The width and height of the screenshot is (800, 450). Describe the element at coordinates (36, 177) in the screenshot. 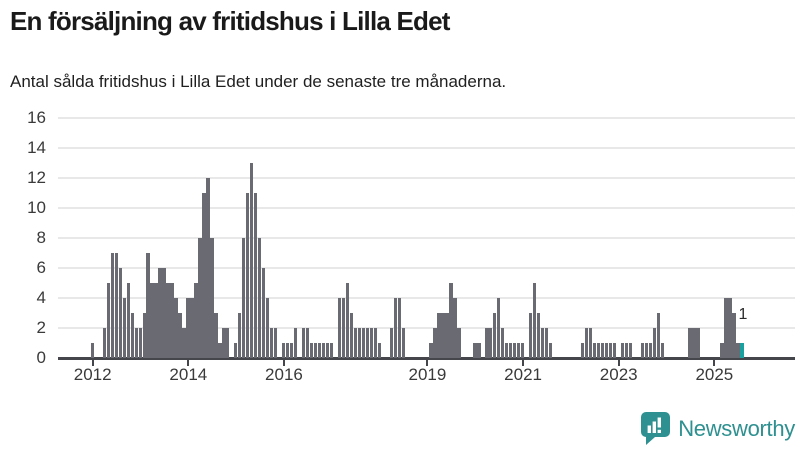

I see `y-tick-label: 12` at that location.